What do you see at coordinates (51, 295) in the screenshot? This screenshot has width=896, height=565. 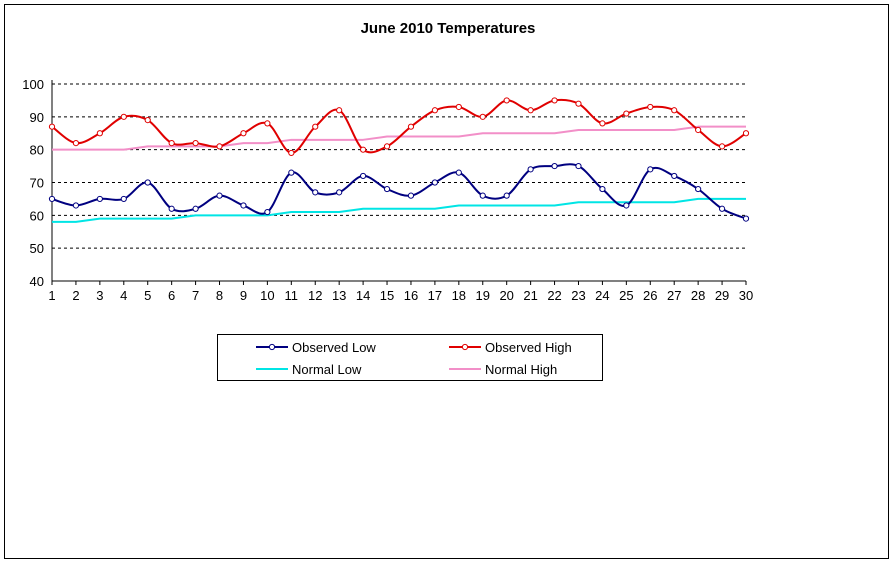 I see `x-tick-label-1: 1` at bounding box center [51, 295].